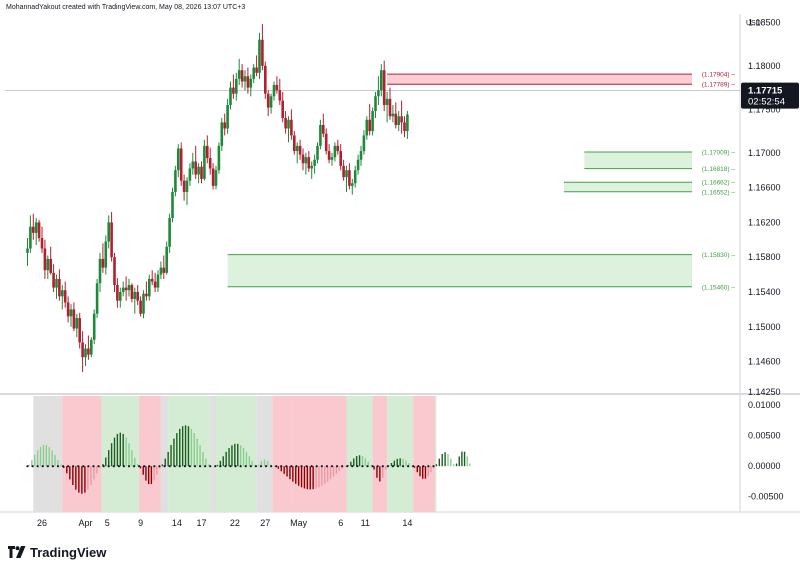  What do you see at coordinates (17, 552) in the screenshot?
I see `tradingview-logo-icon` at bounding box center [17, 552].